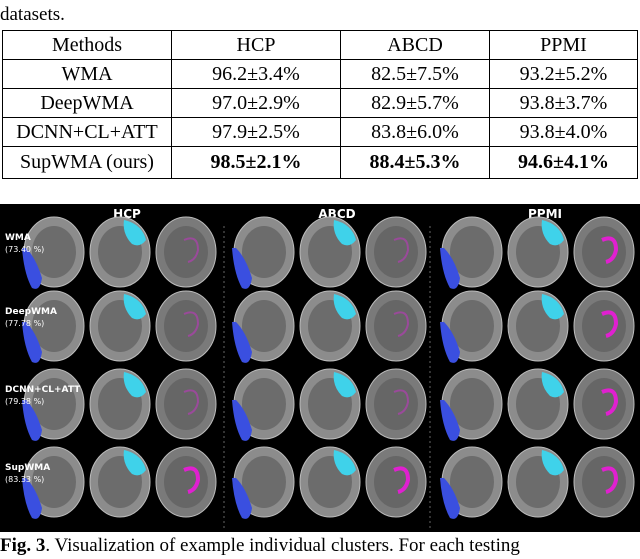 This screenshot has height=559, width=640. I want to click on row-score: (73.40 %), so click(24, 249).